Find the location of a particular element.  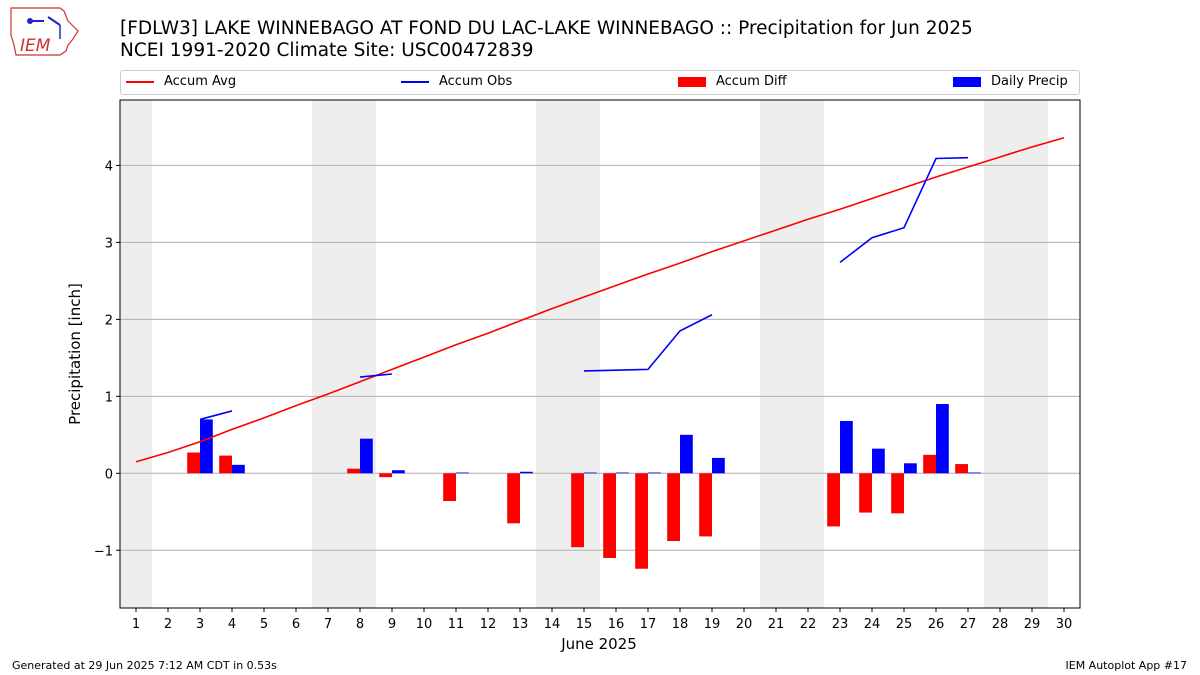

y-tick-label-0: 0 is located at coordinates (109, 474).